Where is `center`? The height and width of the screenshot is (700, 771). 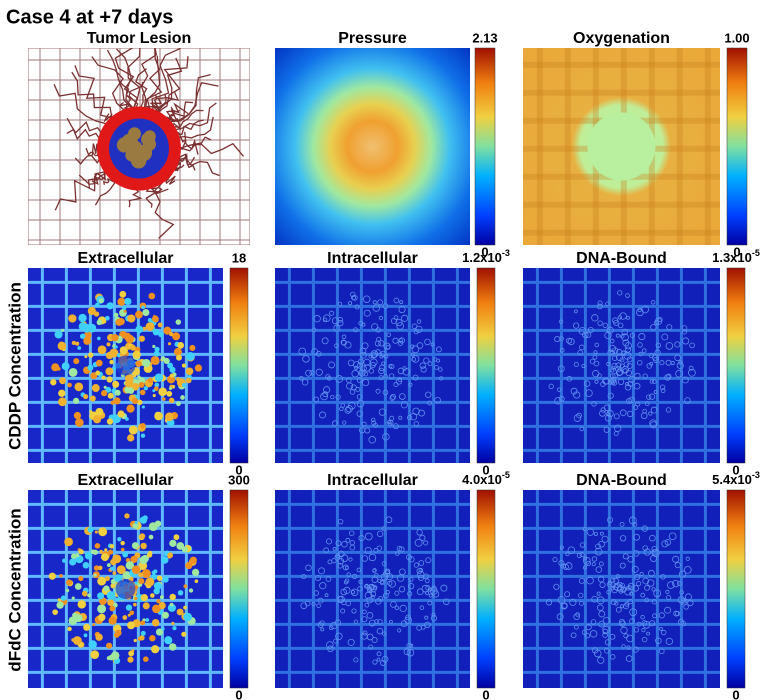
center is located at coordinates (125, 589).